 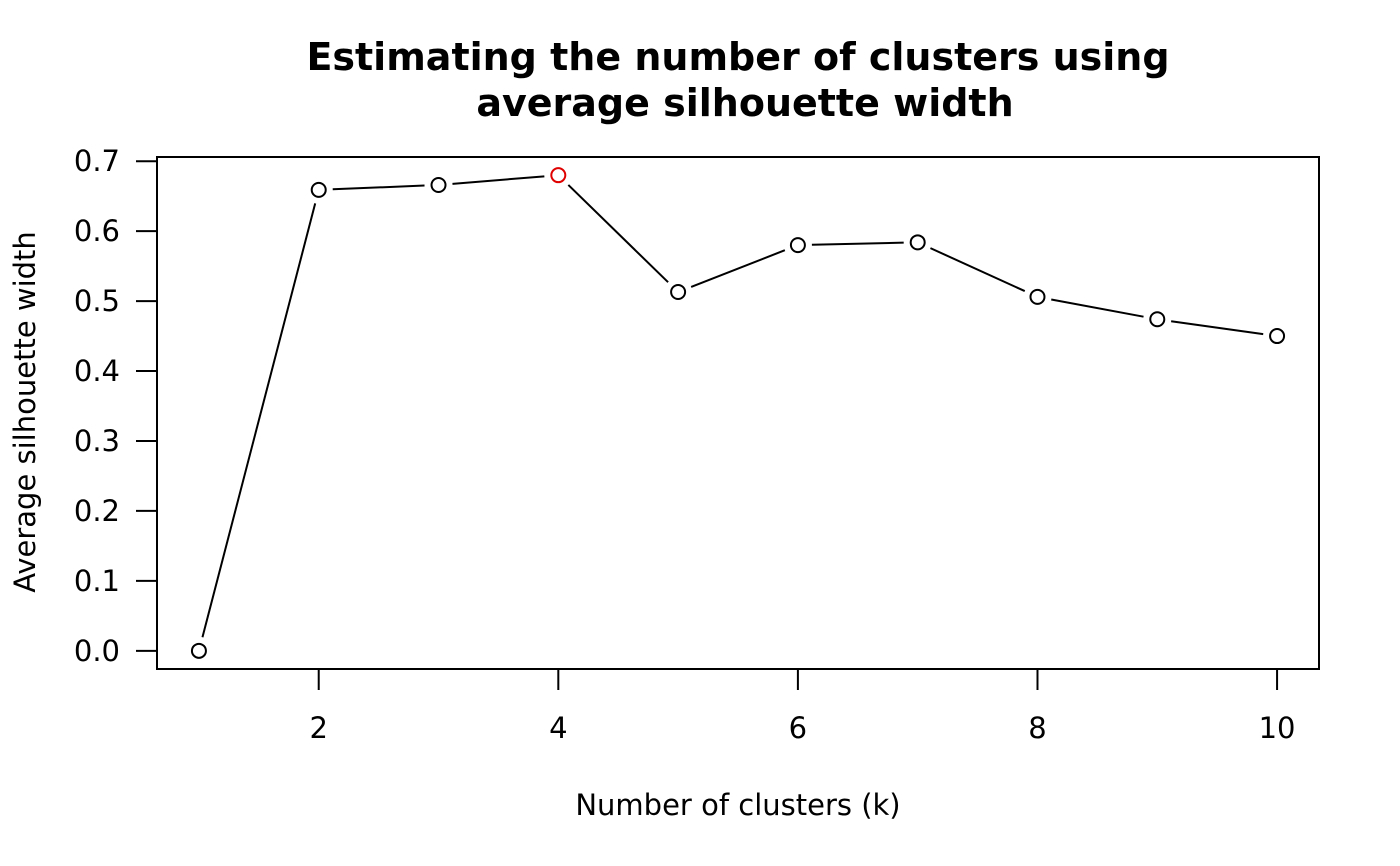 I want to click on y-tick-label: 0.4, so click(x=97, y=371).